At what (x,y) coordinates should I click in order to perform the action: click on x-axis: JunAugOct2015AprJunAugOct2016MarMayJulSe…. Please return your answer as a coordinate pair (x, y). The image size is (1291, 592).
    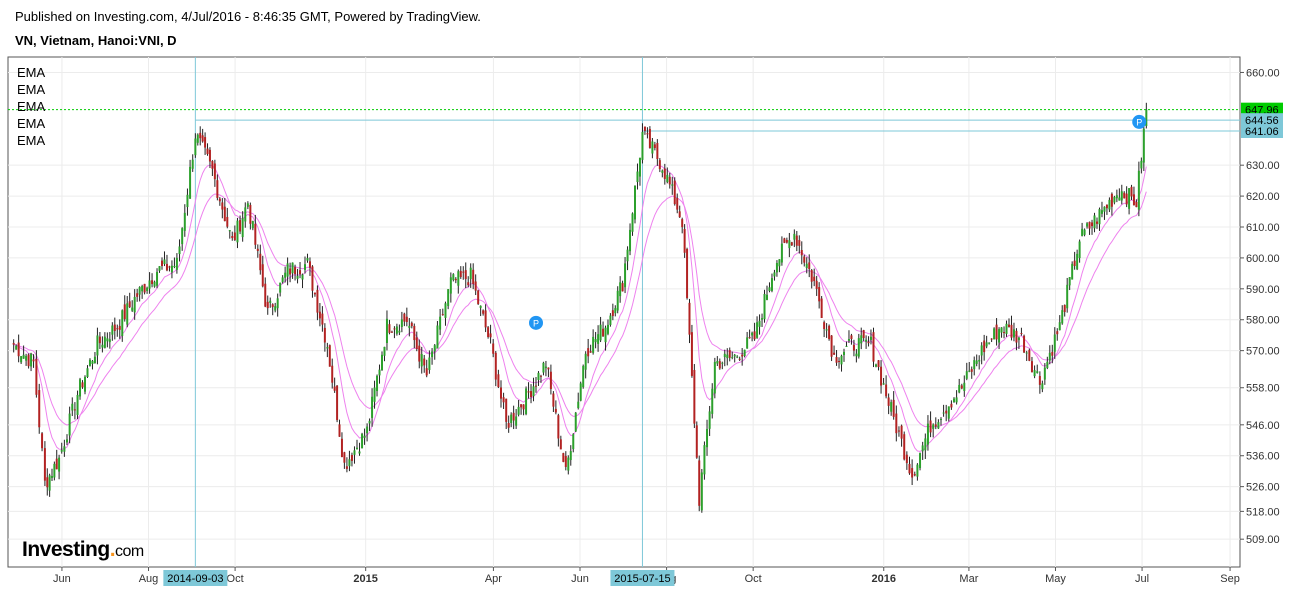
    Looking at the image, I should click on (646, 576).